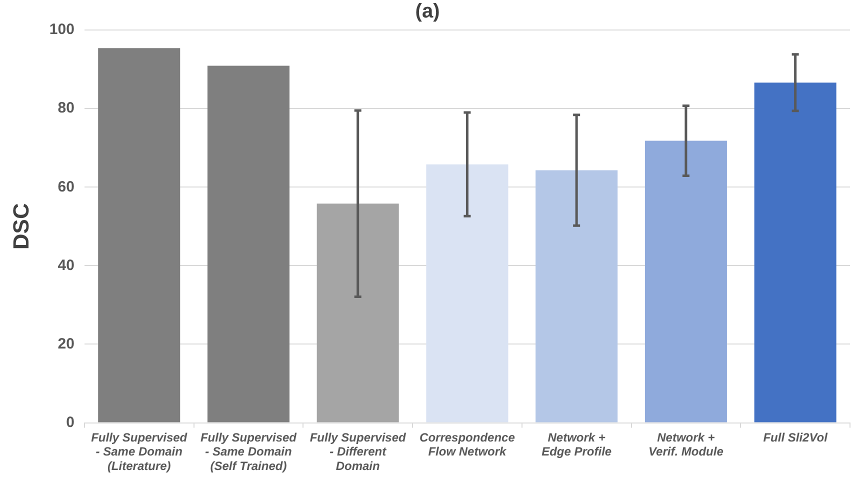 Image resolution: width=855 pixels, height=477 pixels. What do you see at coordinates (795, 437) in the screenshot?
I see `x-tick-label: Full Sli2Vol` at bounding box center [795, 437].